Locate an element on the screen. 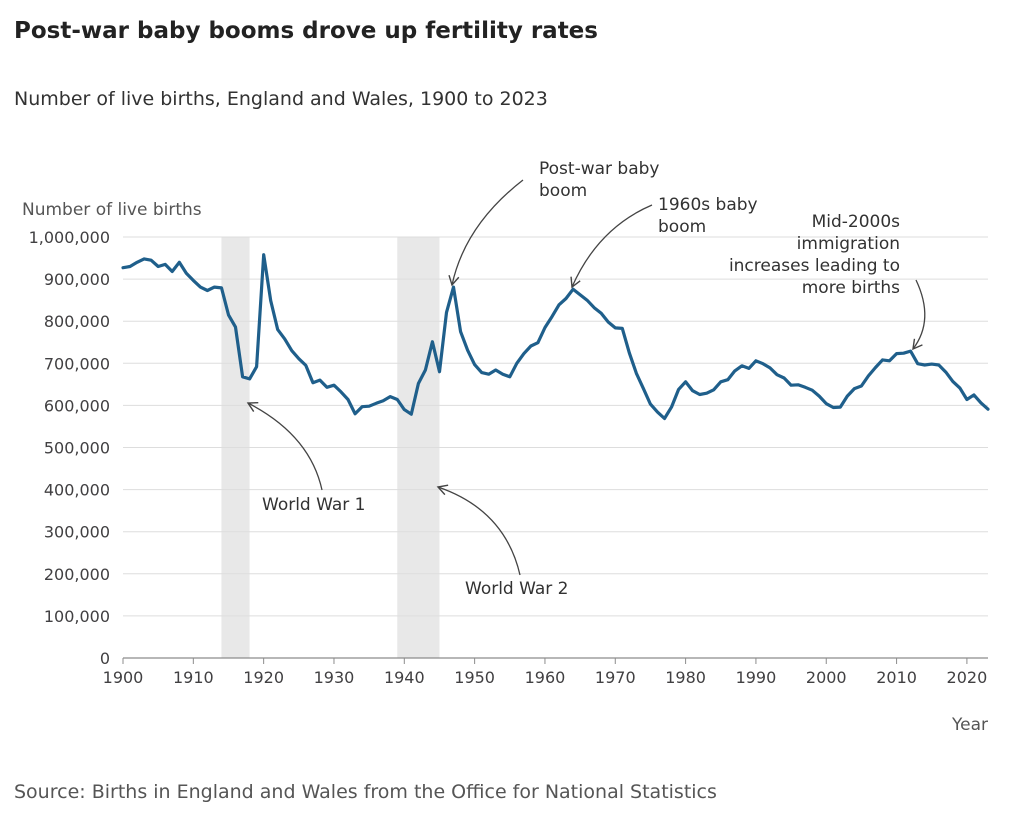 The image size is (1024, 823). x-tick-label: 1950 is located at coordinates (474, 677).